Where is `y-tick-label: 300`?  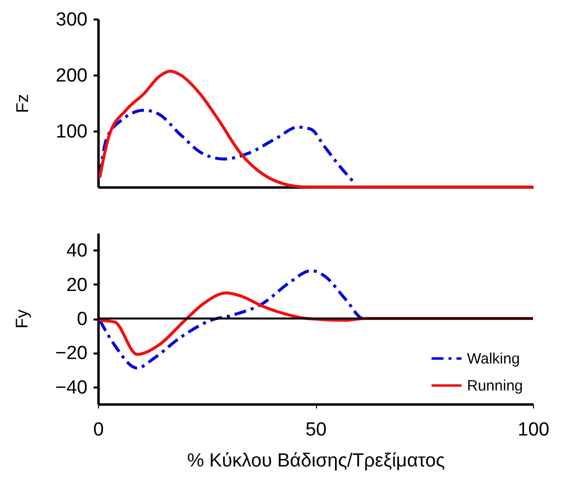 y-tick-label: 300 is located at coordinates (72, 20).